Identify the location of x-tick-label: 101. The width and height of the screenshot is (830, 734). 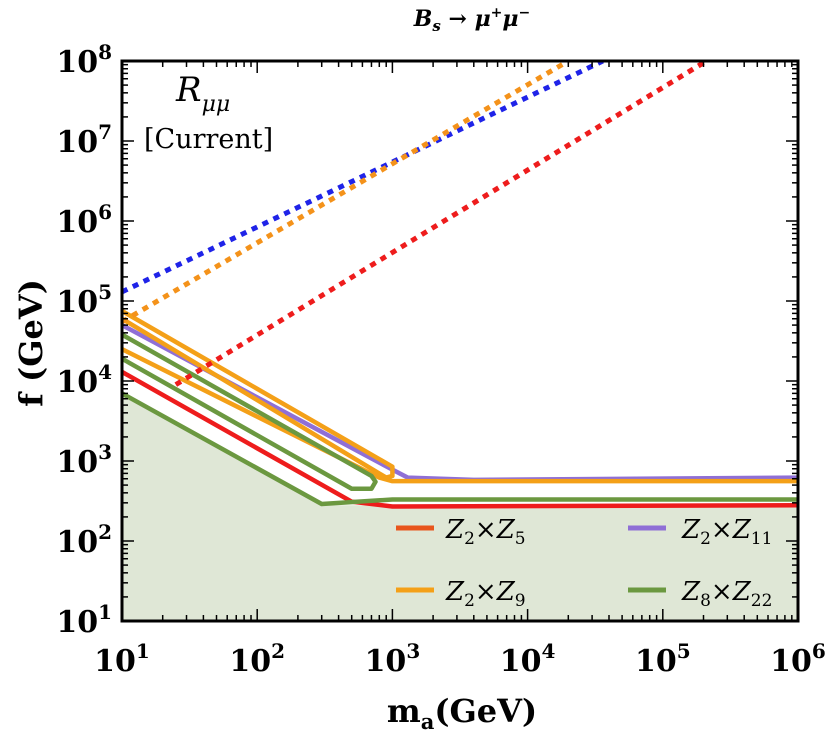
(122, 659).